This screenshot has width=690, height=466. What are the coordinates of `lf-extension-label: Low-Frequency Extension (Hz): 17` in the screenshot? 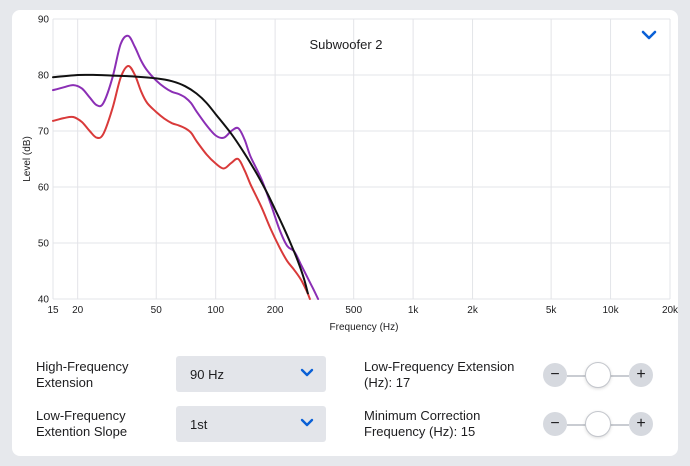 It's located at (439, 374).